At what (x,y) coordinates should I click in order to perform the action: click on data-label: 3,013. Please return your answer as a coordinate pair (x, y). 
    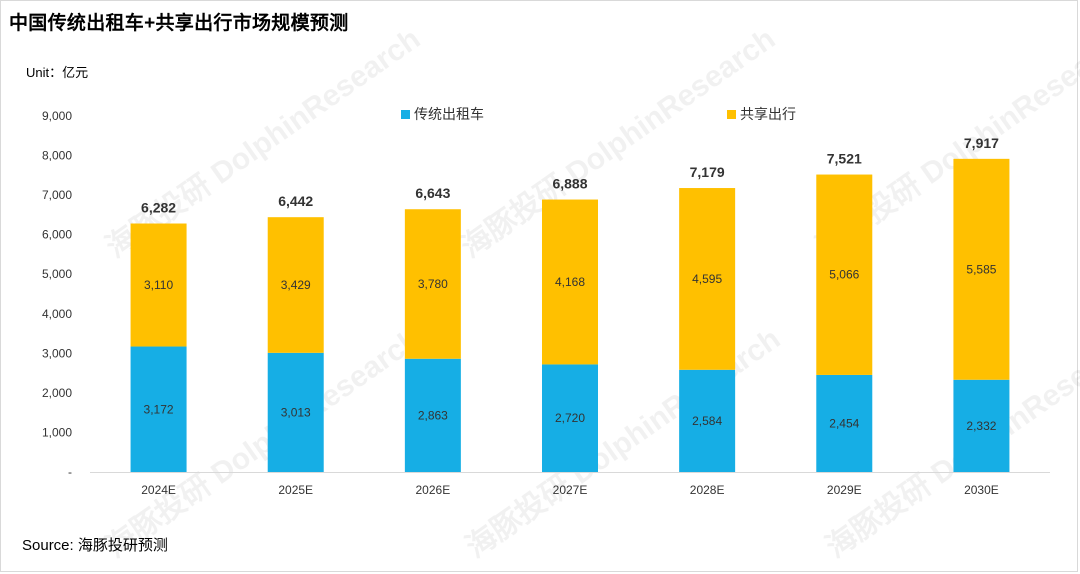
    Looking at the image, I should click on (296, 412).